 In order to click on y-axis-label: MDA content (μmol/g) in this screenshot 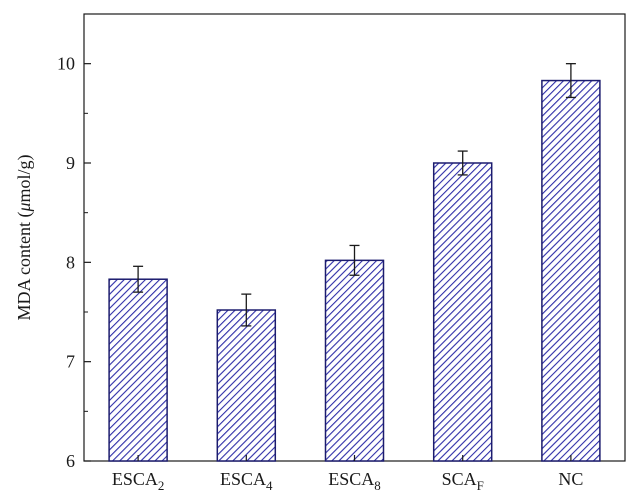, I will do `click(24, 237)`.